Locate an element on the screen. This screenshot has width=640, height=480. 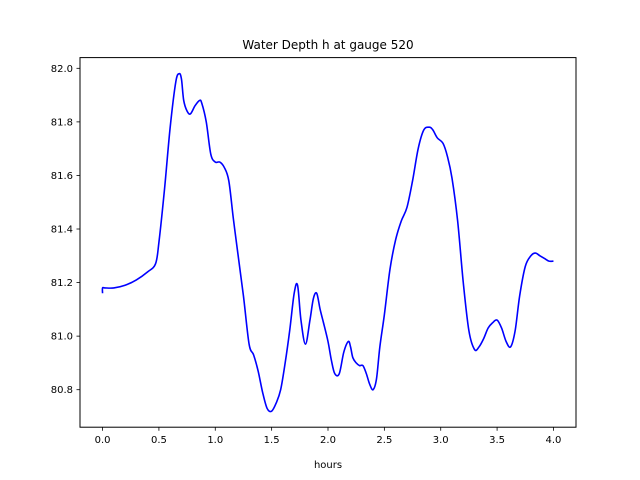
y-axis-ticks: 80.8 81.0 81.2 81.4 81.6 81.8 82.0 is located at coordinates (65, 230).